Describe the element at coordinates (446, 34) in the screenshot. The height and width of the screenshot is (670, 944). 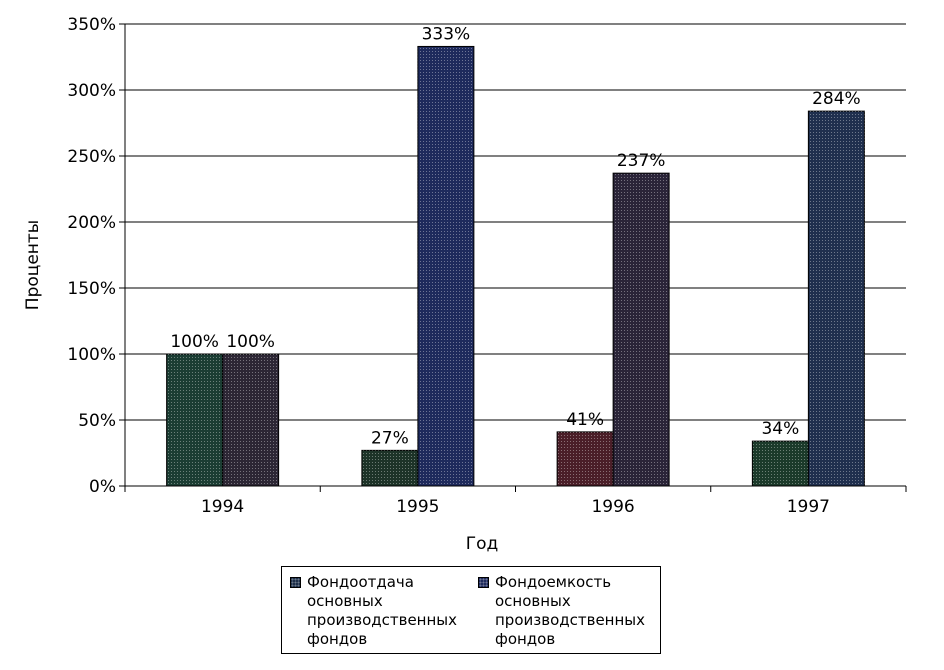
I see `data-label: 333%` at that location.